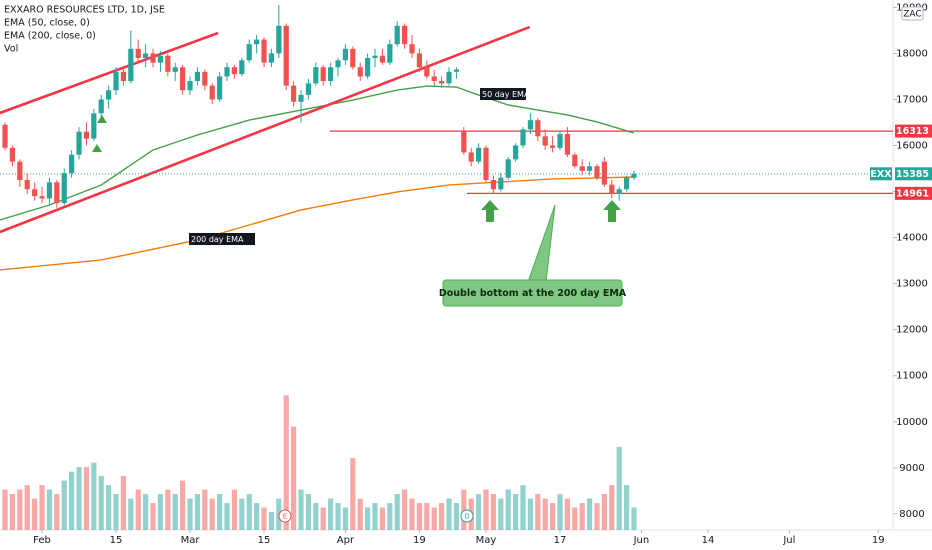 This screenshot has width=932, height=550. Describe the element at coordinates (911, 514) in the screenshot. I see `y-tick-label: 8000` at that location.